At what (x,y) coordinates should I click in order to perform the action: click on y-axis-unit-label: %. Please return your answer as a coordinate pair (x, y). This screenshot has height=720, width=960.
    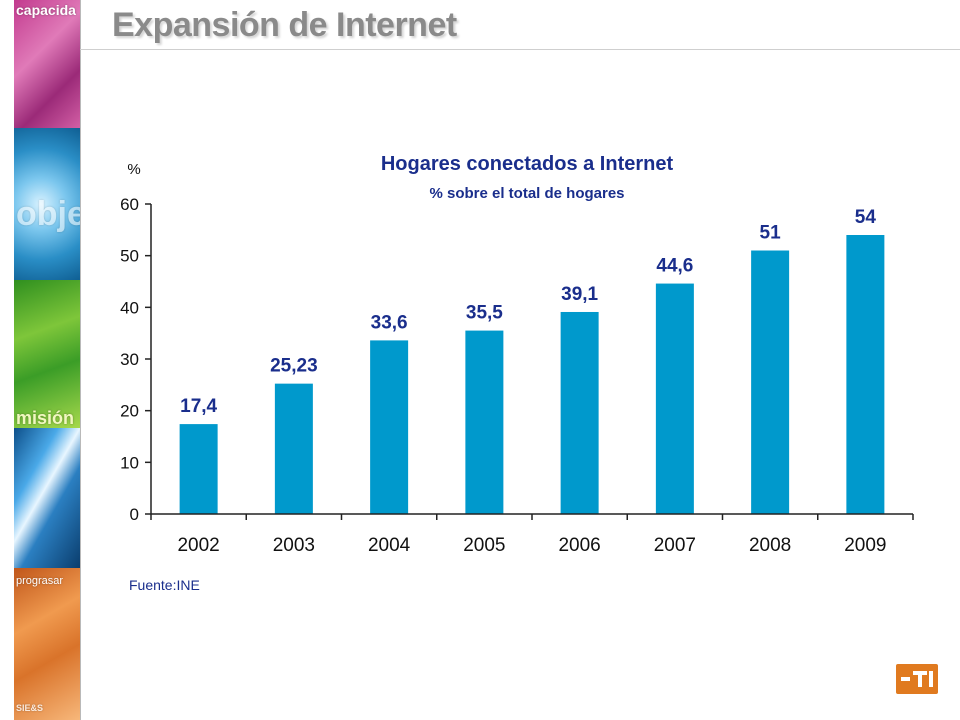
    Looking at the image, I should click on (133, 169).